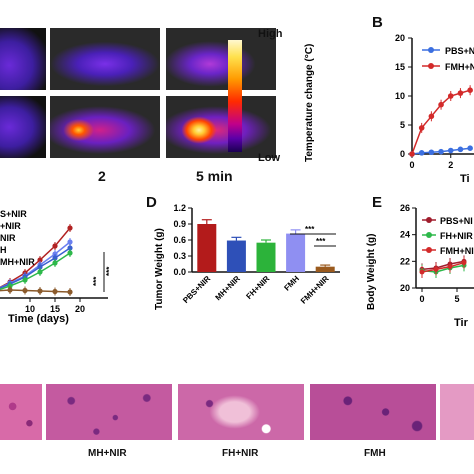 The image size is (474, 474). Describe the element at coordinates (400, 38) in the screenshot. I see `panel-b-ytick-label: 20` at that location.